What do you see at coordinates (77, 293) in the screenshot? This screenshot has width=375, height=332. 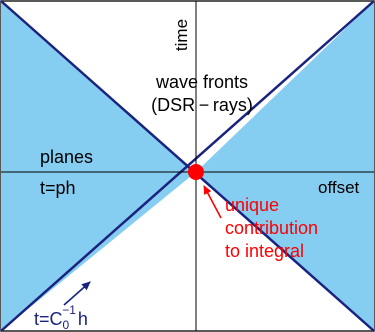 I see `asymptote-arrow` at bounding box center [77, 293].